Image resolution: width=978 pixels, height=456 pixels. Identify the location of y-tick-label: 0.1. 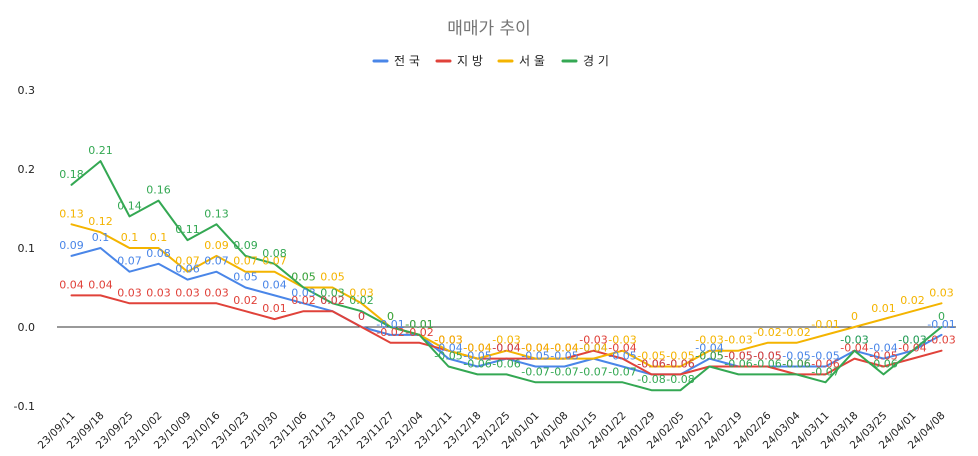
(27, 248).